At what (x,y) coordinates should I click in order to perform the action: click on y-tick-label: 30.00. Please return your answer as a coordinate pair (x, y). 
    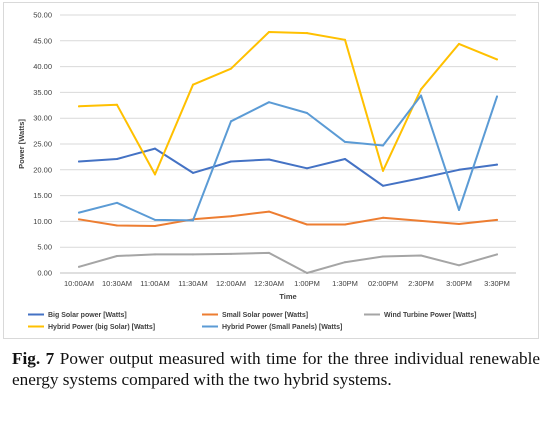
    Looking at the image, I should click on (42, 118).